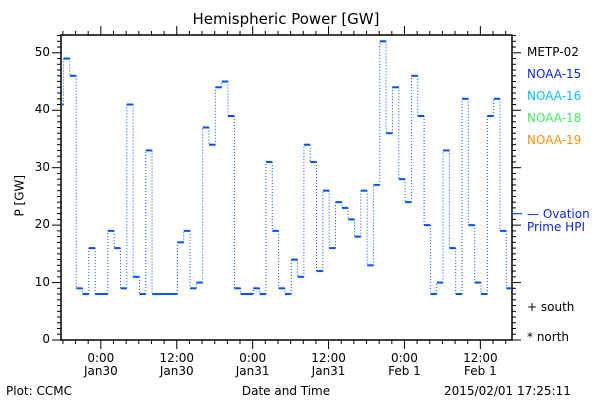 Image resolution: width=600 pixels, height=400 pixels. Describe the element at coordinates (46, 339) in the screenshot. I see `y-tick-label: 0` at that location.